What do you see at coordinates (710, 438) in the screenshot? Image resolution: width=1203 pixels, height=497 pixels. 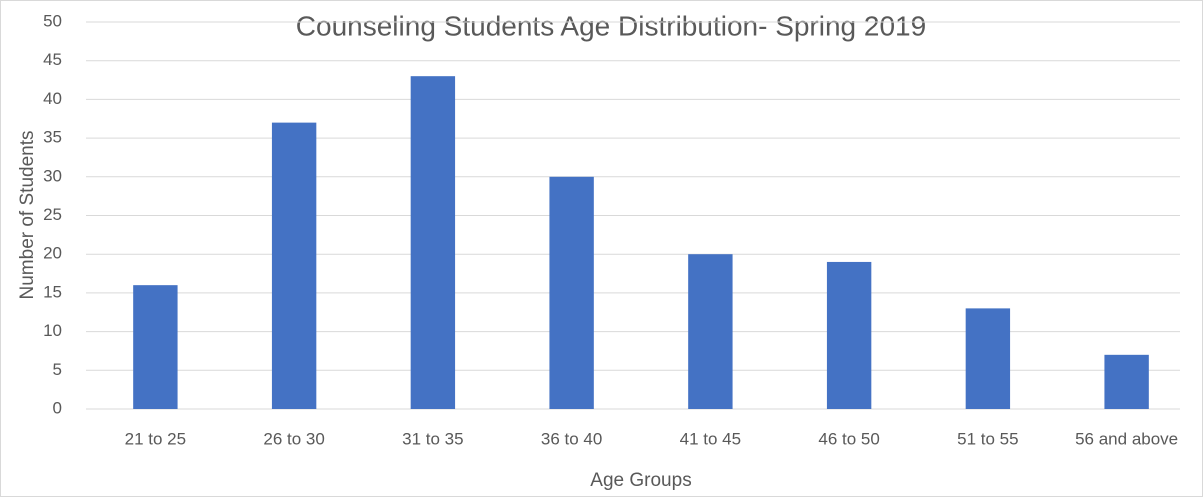 I see `x-tick-label: 41 to 45` at bounding box center [710, 438].